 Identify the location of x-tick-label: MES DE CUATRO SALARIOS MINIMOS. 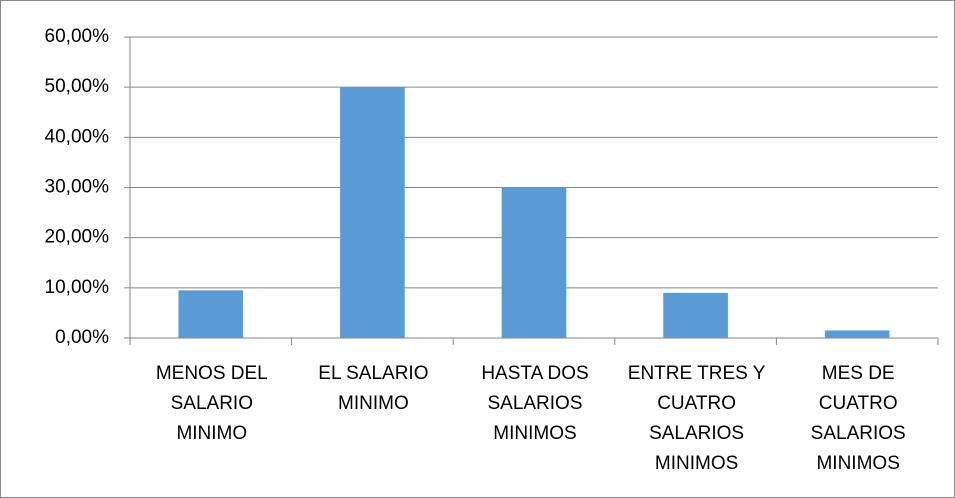
(858, 418).